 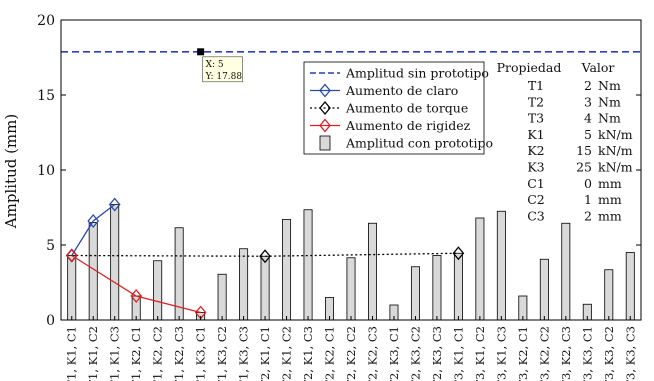 I want to click on datatip-y: Y: 17.88, so click(x=224, y=77).